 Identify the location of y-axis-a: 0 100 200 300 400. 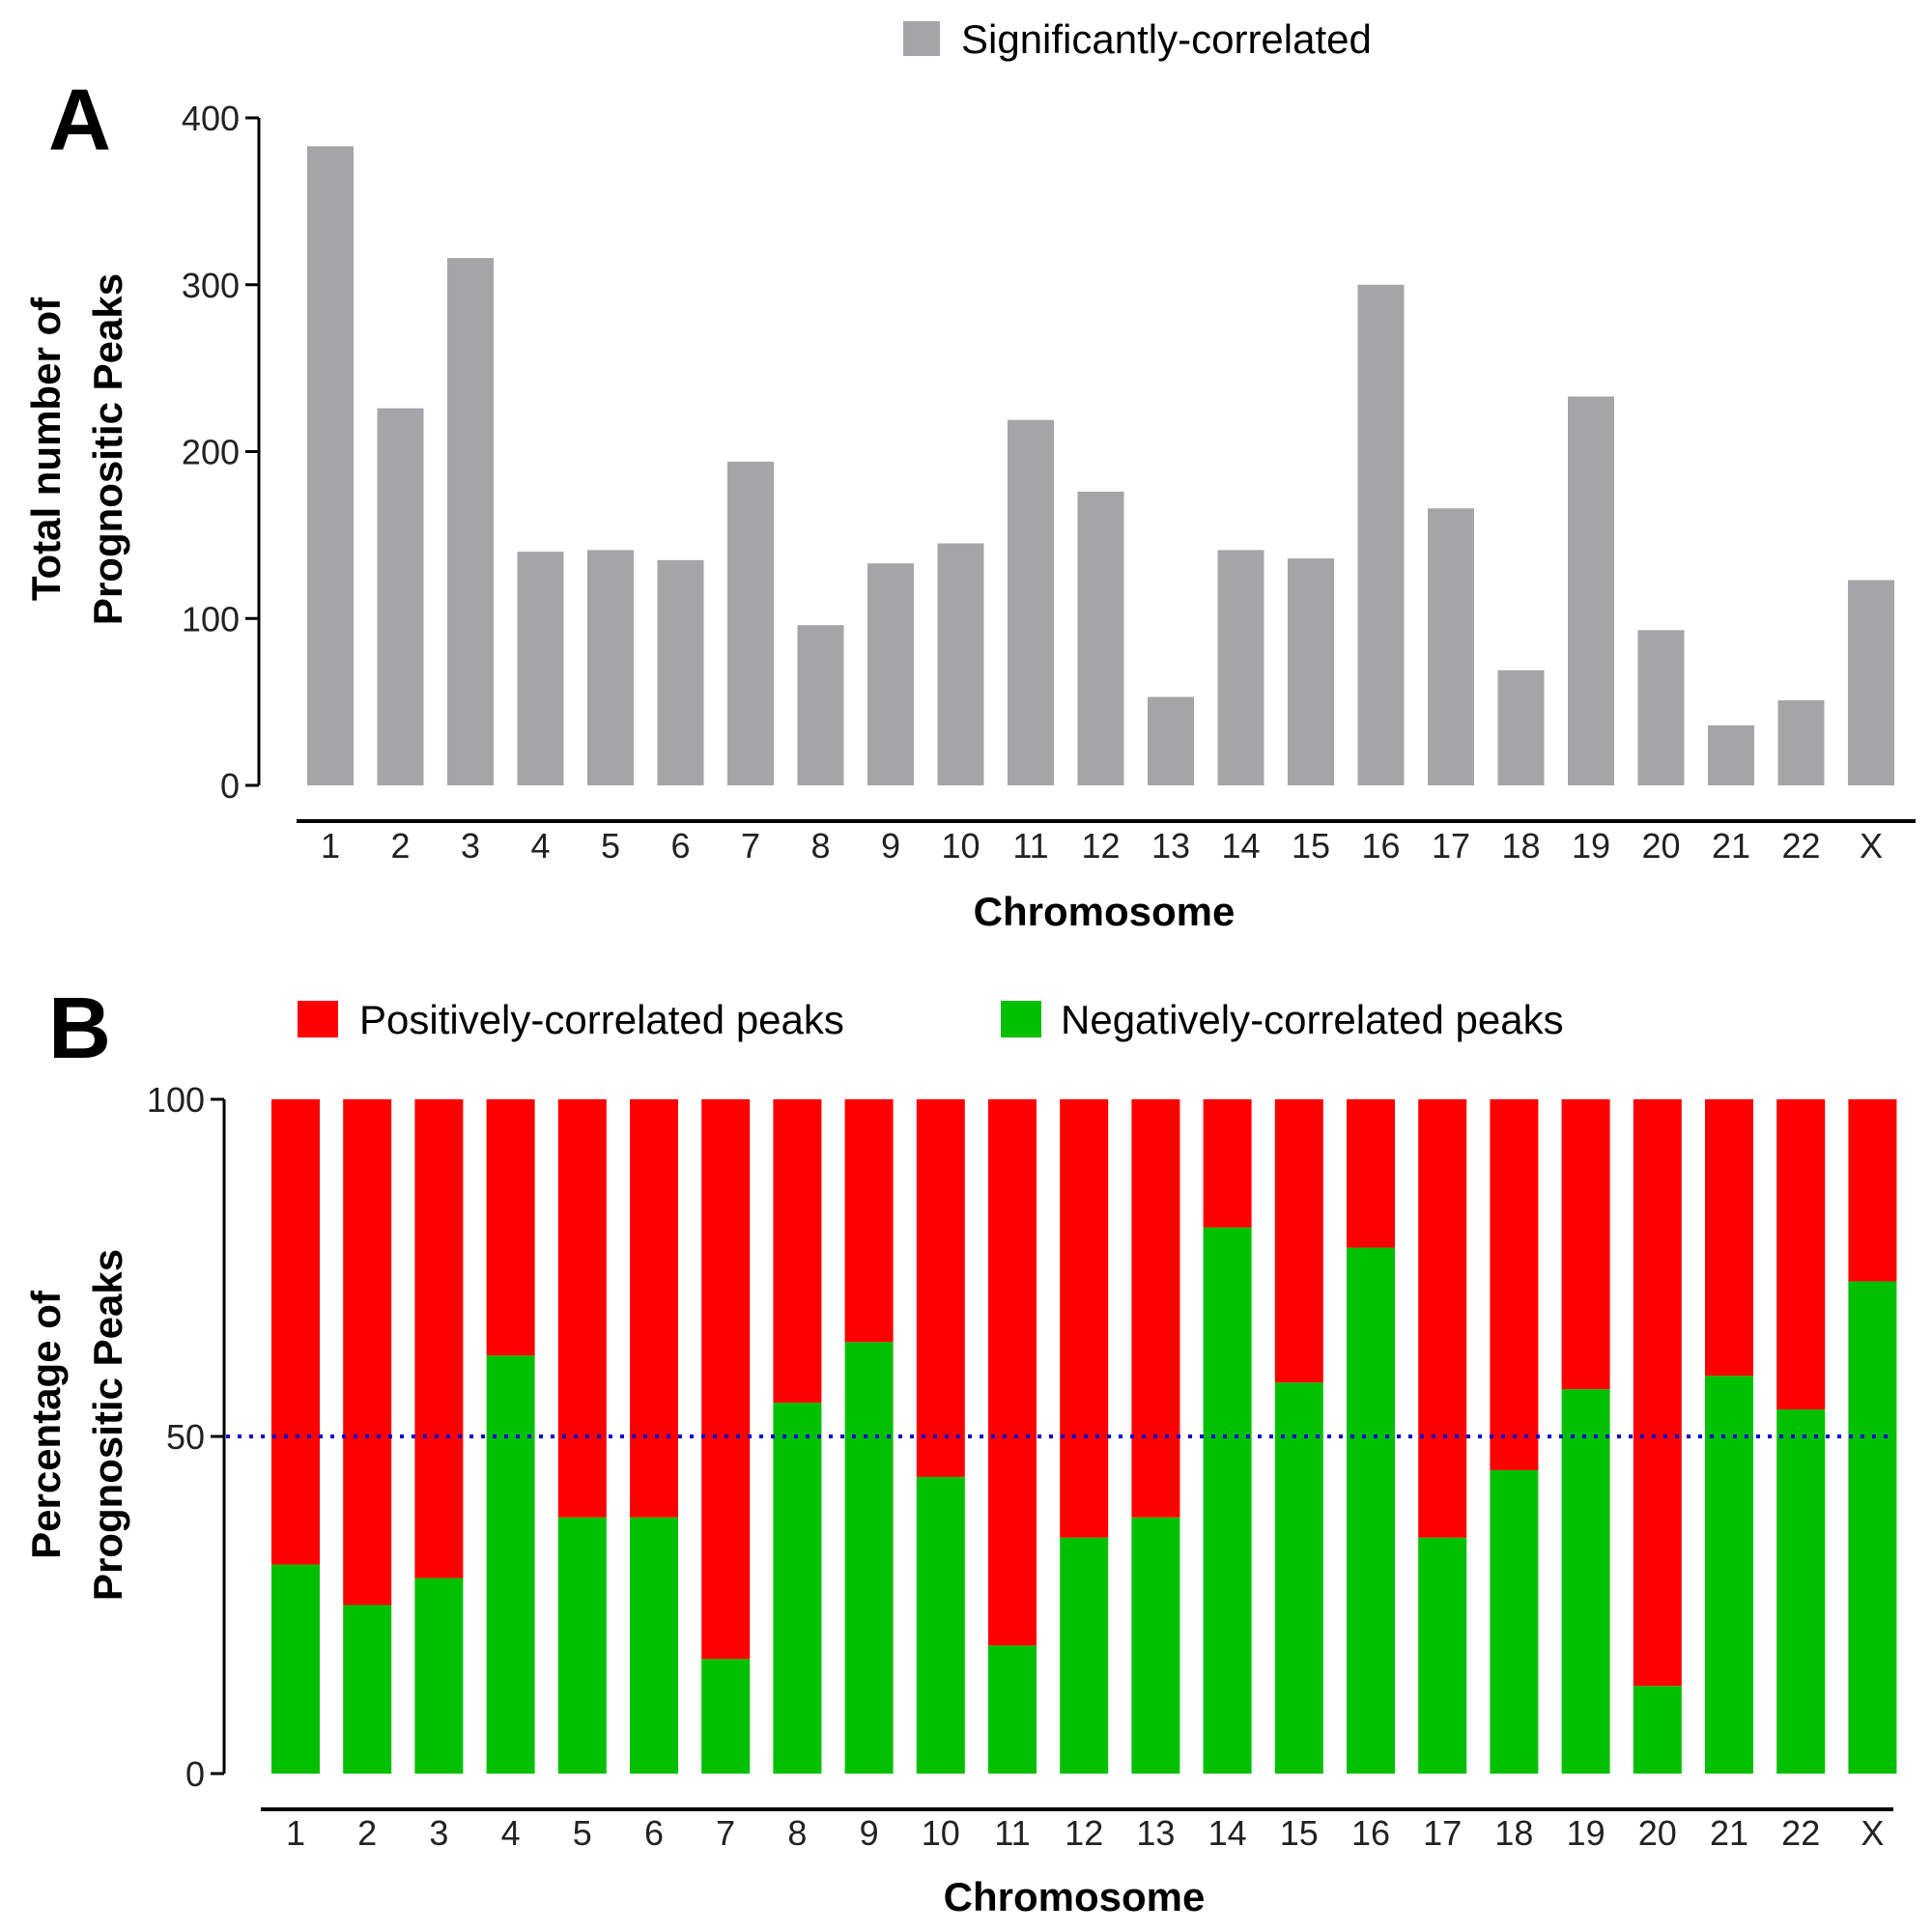
(221, 452).